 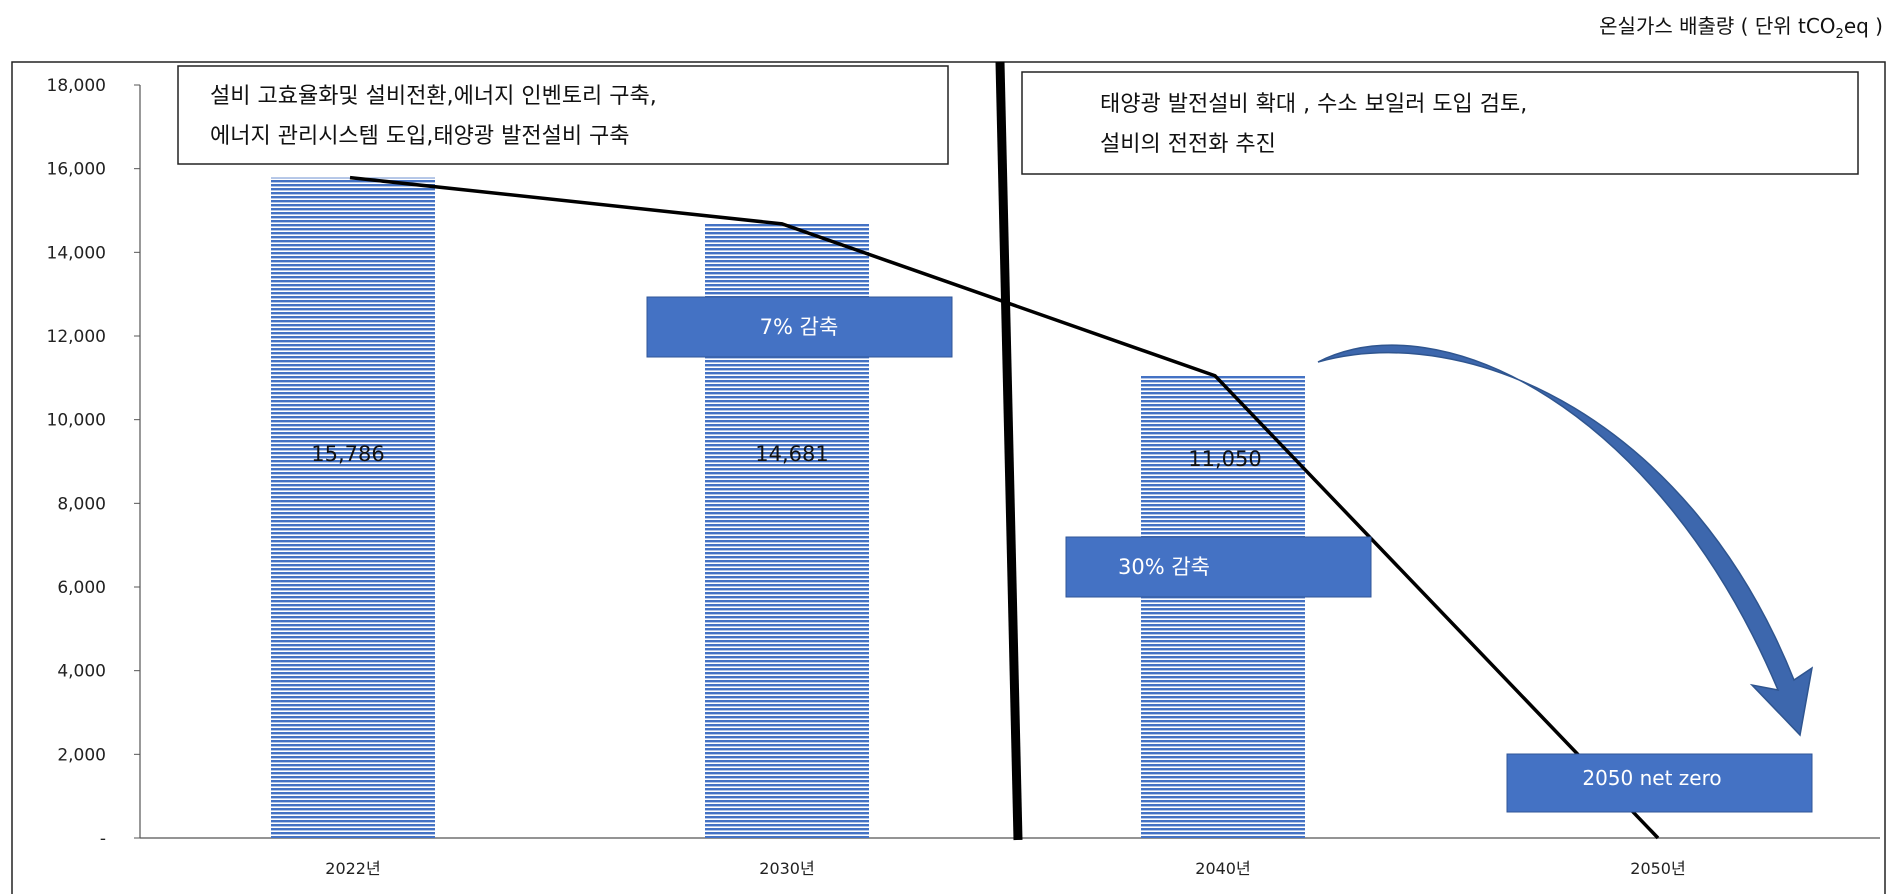 What do you see at coordinates (1313, 104) in the screenshot?
I see `phase2-annotation-line: 태양광 발전설비 확대 , 수소 보일러 도입 검토,` at bounding box center [1313, 104].